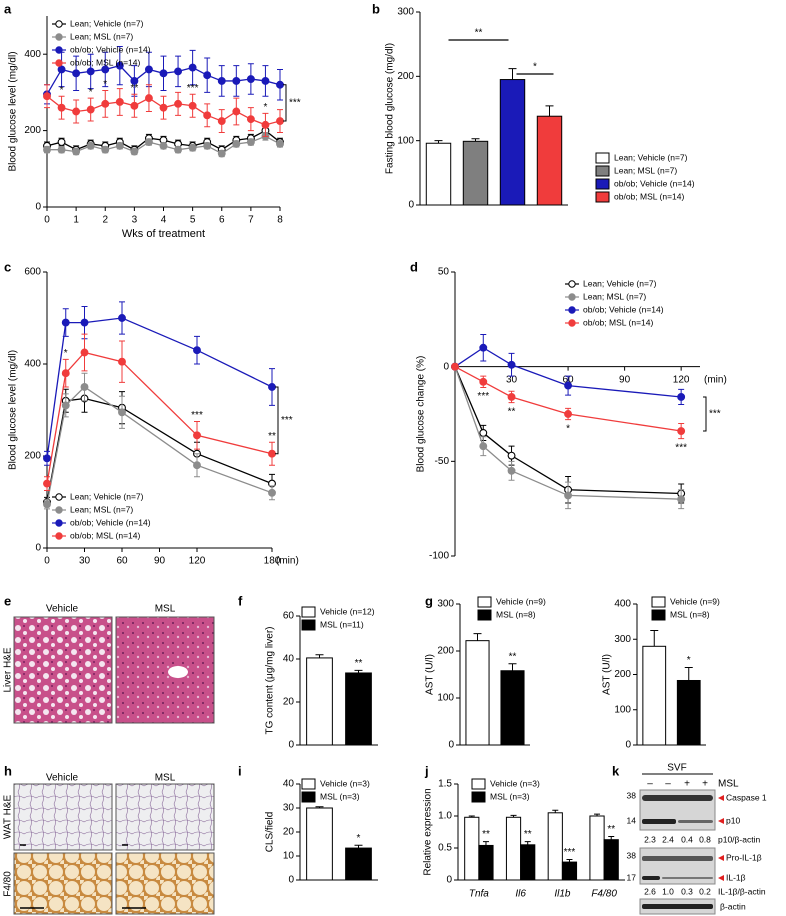  I want to click on legend-label: ob/ob; MSL (n=14), so click(105, 535).